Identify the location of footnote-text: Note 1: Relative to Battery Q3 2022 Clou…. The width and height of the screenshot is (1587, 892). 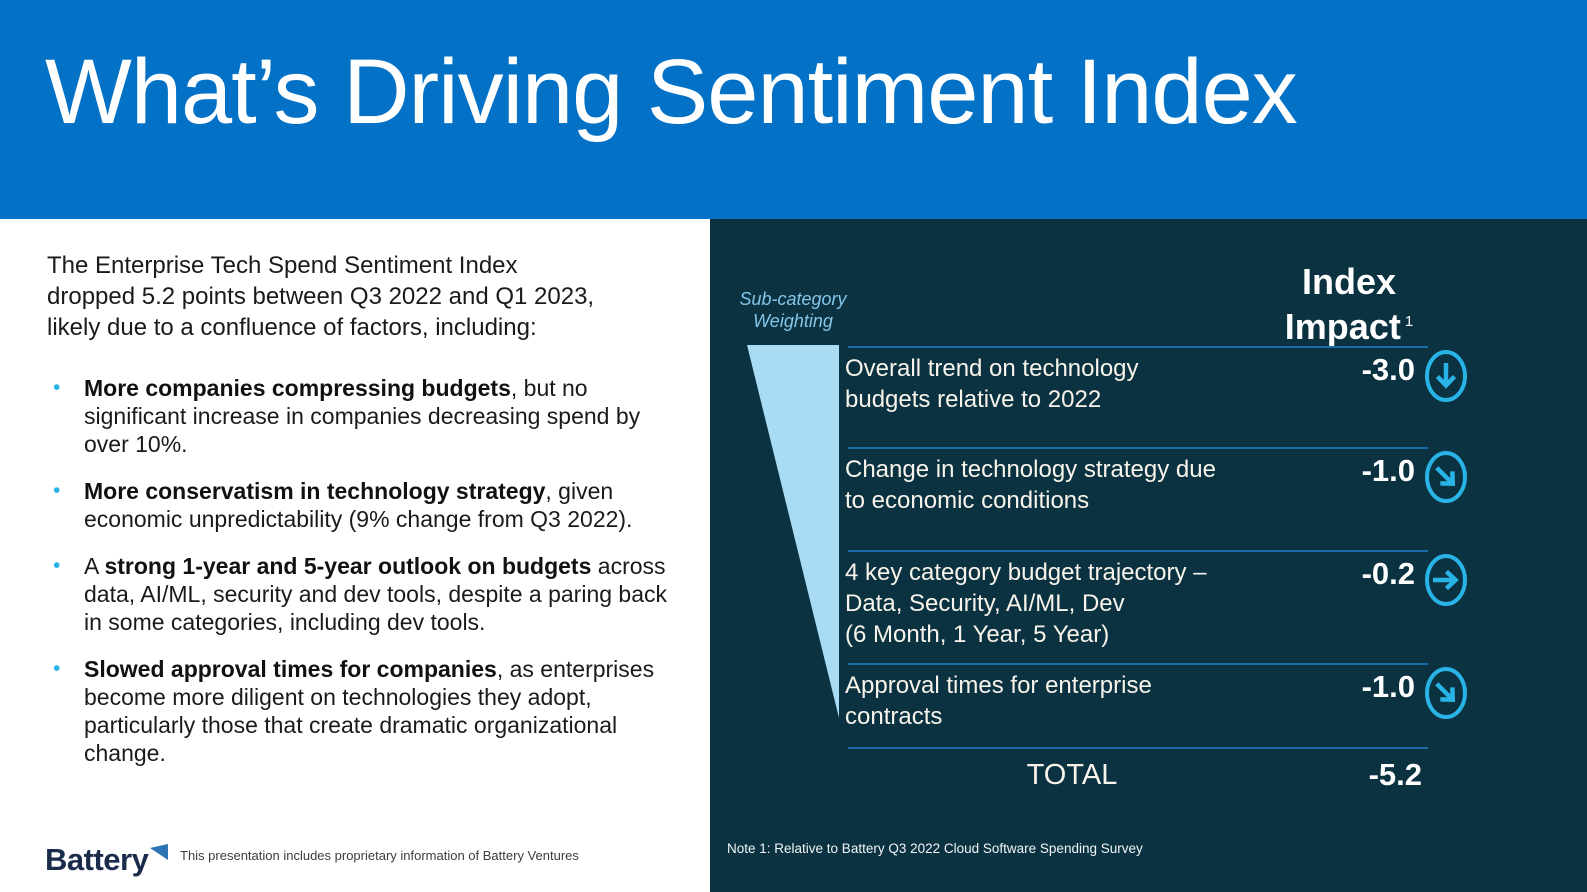
(935, 848).